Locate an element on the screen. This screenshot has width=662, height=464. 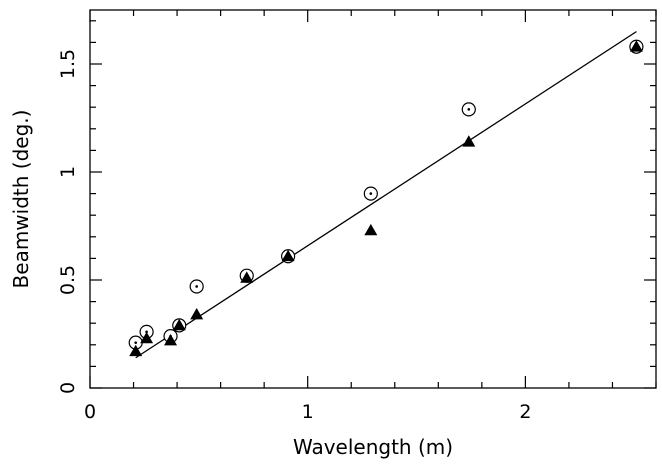
y-tick-label: 1.5 is located at coordinates (68, 64).